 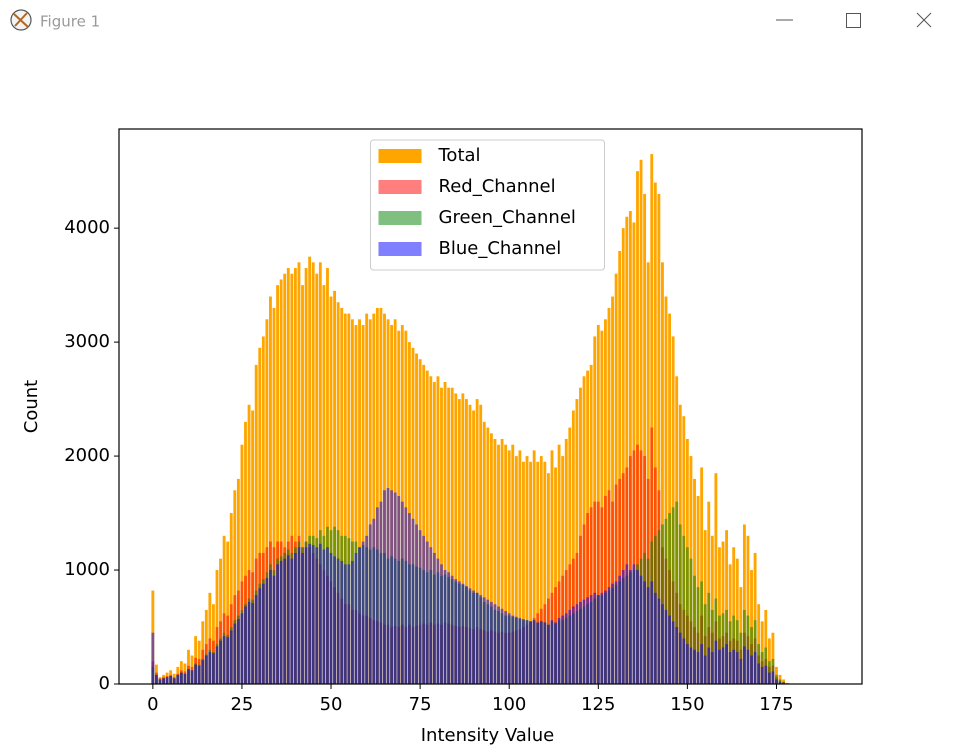 I want to click on window-title: Figure 1, so click(x=70, y=22).